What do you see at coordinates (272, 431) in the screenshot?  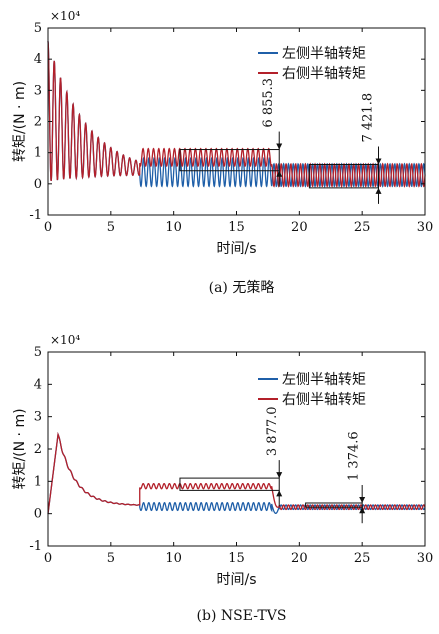 I see `annotation-label-0: 3 877.0` at bounding box center [272, 431].